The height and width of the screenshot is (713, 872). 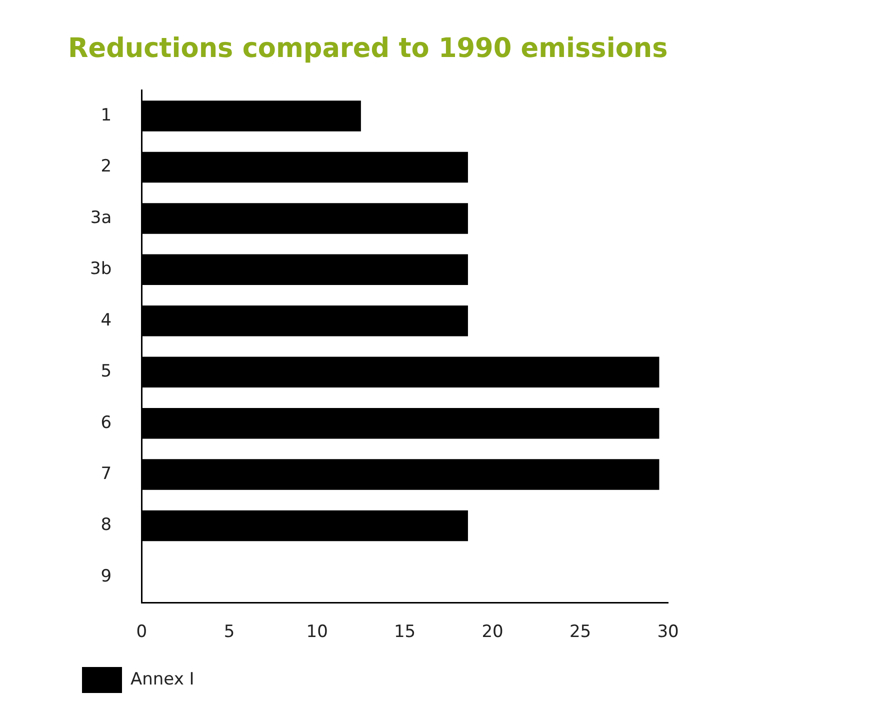 I want to click on y-tick-label: 7, so click(x=106, y=474).